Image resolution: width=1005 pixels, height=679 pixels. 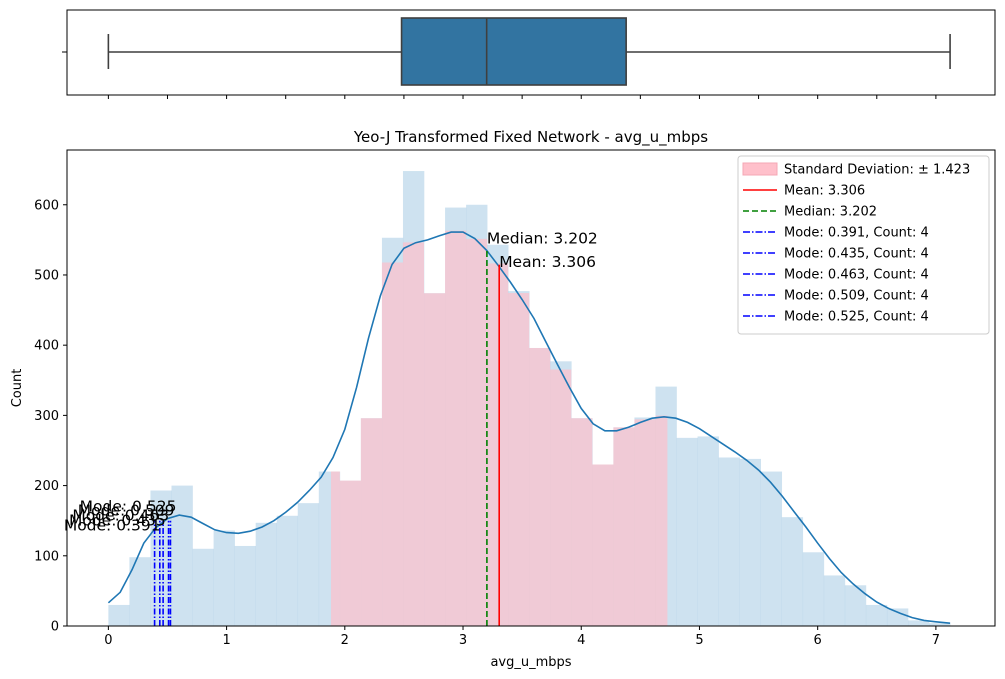 I want to click on mode-annotation: Mode: 0.463, so click(x=120, y=516).